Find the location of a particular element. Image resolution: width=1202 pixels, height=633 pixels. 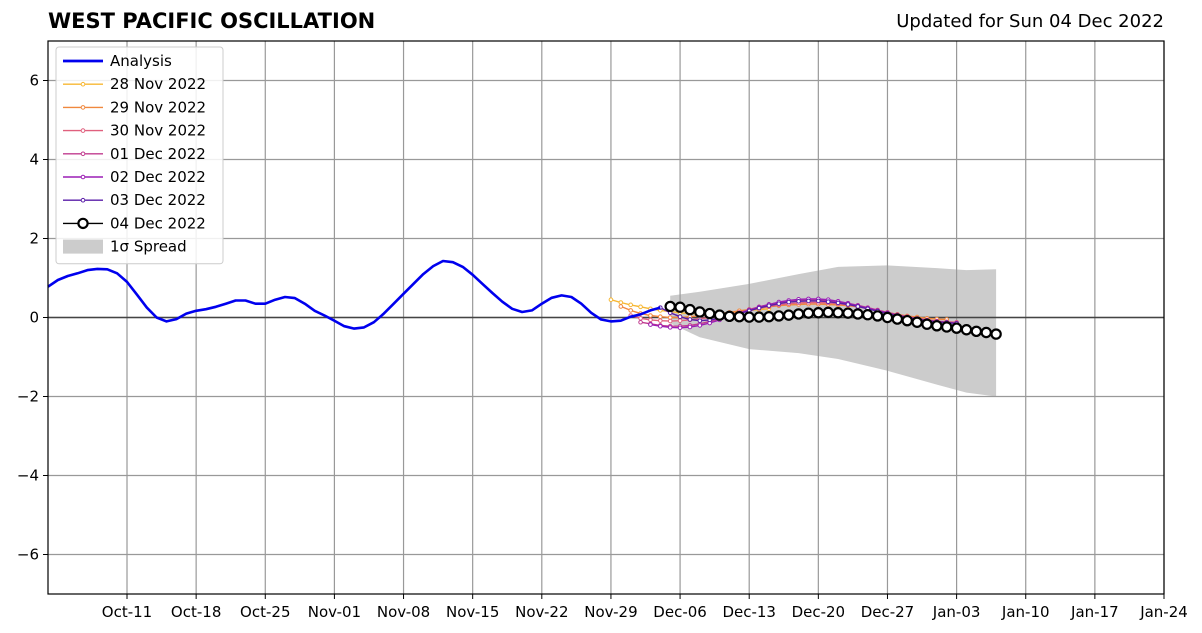

analysis-line is located at coordinates (354, 294).